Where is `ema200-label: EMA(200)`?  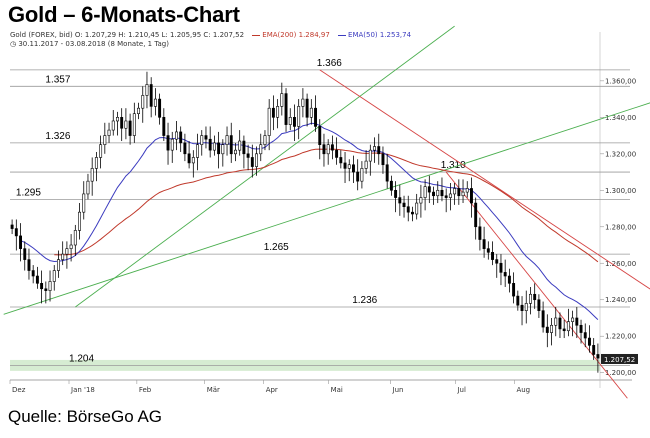
ema200-label: EMA(200) is located at coordinates (279, 35).